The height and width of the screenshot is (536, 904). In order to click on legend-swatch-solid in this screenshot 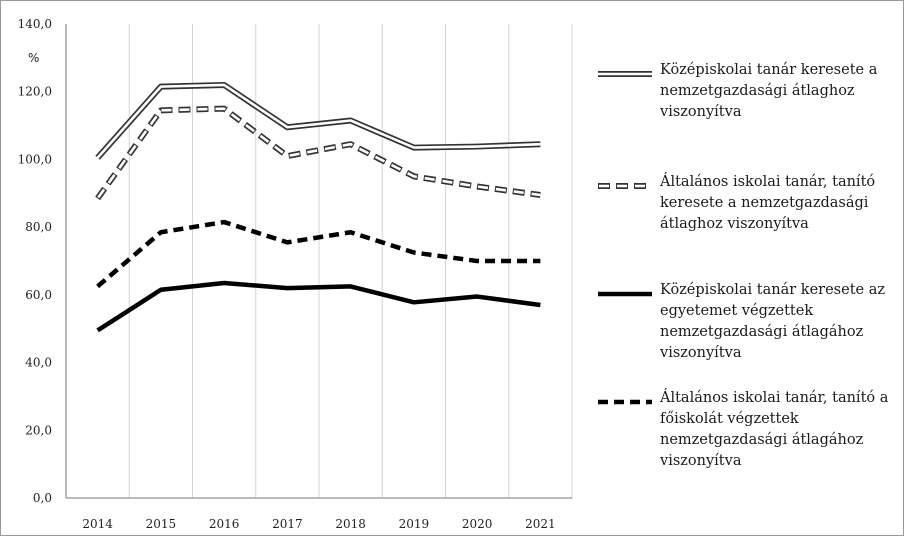, I will do `click(625, 294)`.